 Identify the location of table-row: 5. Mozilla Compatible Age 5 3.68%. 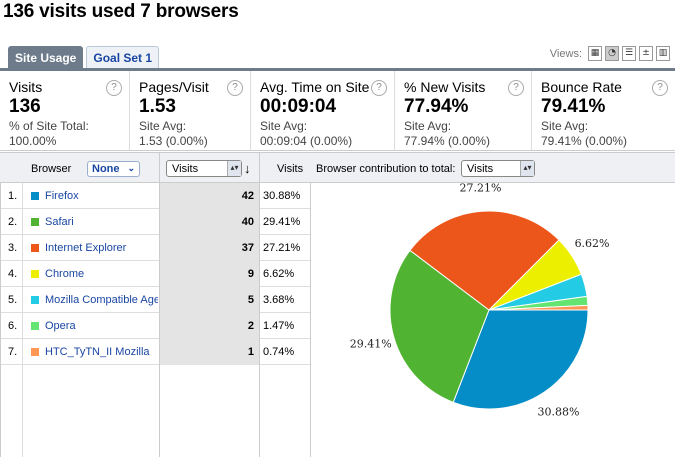
(155, 300).